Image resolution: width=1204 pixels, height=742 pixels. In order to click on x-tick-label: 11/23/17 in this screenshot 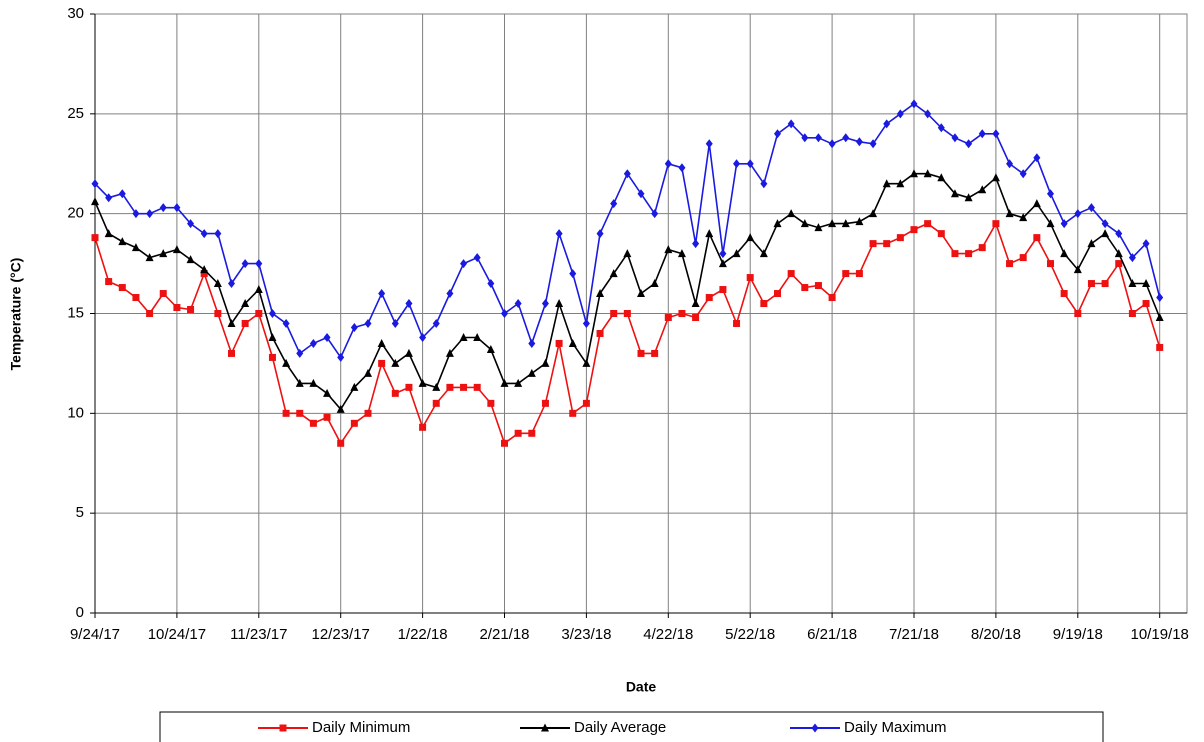, I will do `click(258, 634)`.